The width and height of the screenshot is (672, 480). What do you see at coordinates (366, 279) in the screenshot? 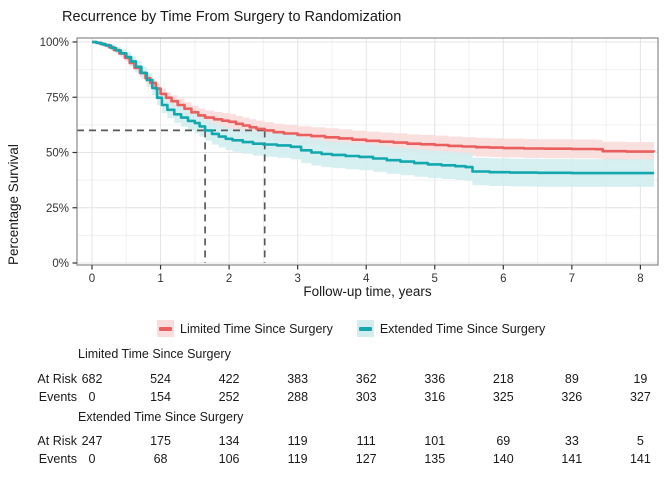
I see `x-tick-label: 4` at bounding box center [366, 279].